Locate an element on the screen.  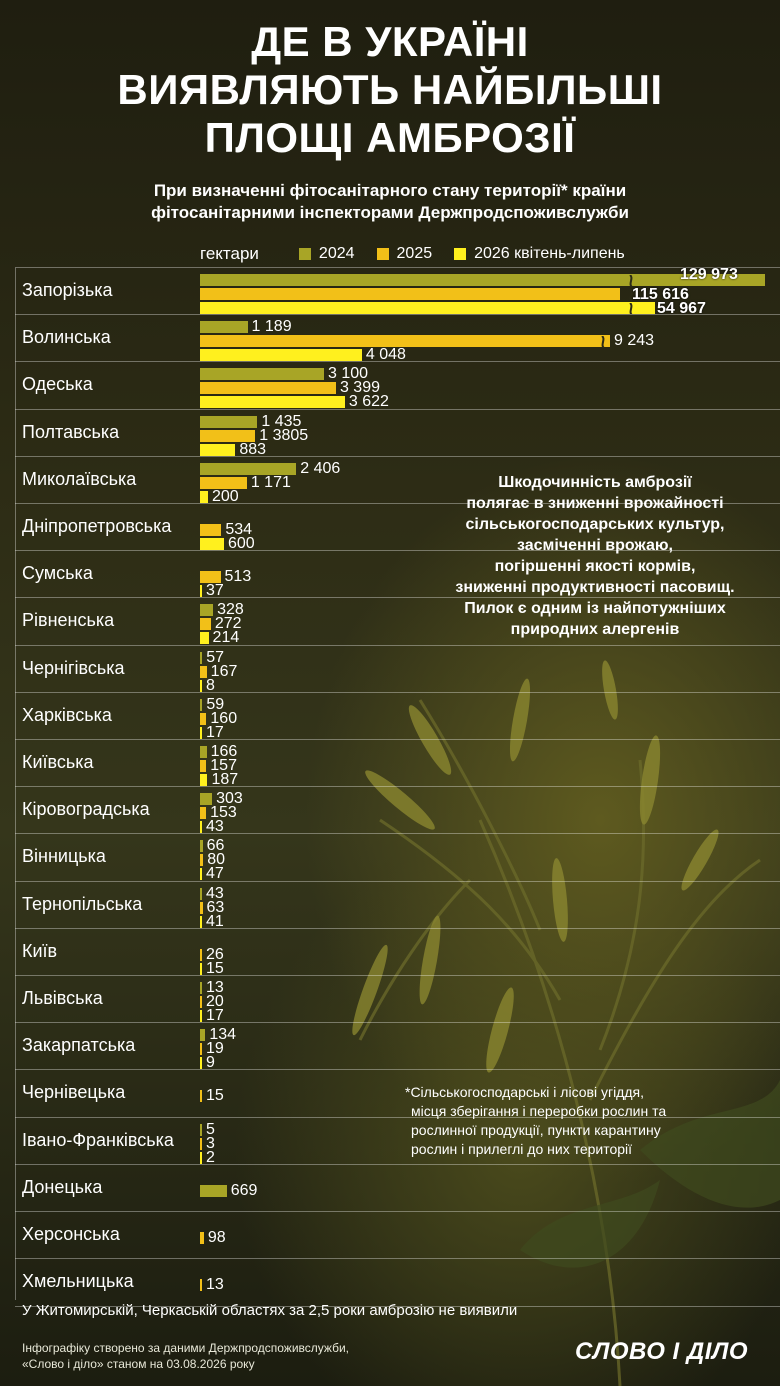
legend-label: 2025 is located at coordinates (414, 253).